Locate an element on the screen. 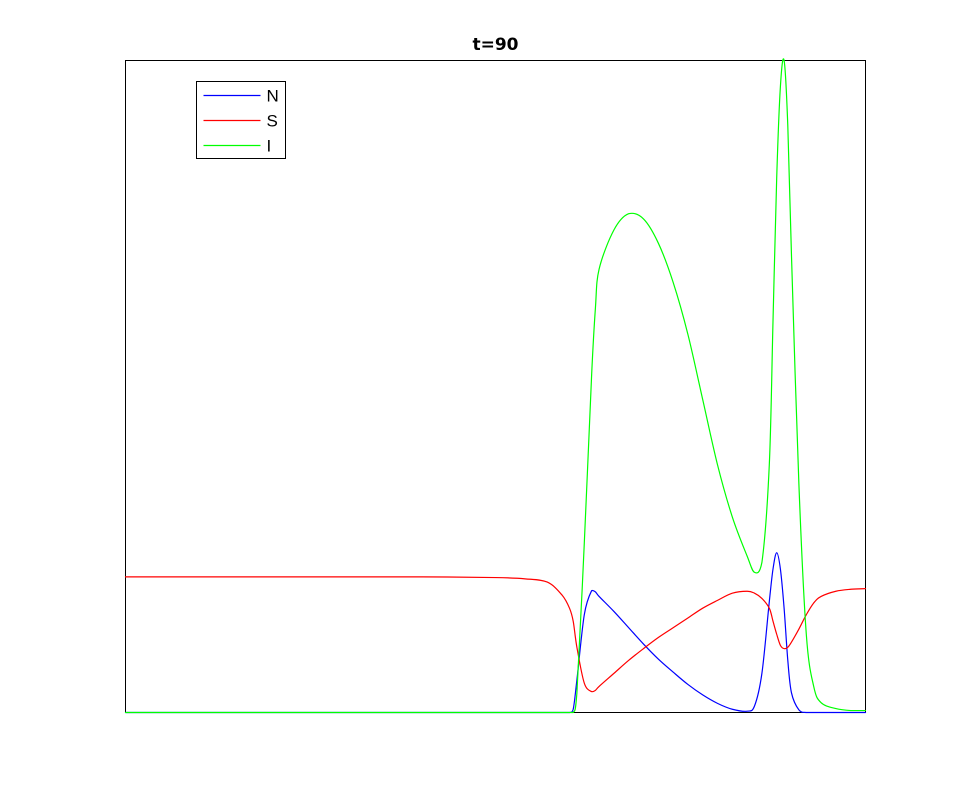 The height and width of the screenshot is (801, 958). series-line-s is located at coordinates (495, 634).